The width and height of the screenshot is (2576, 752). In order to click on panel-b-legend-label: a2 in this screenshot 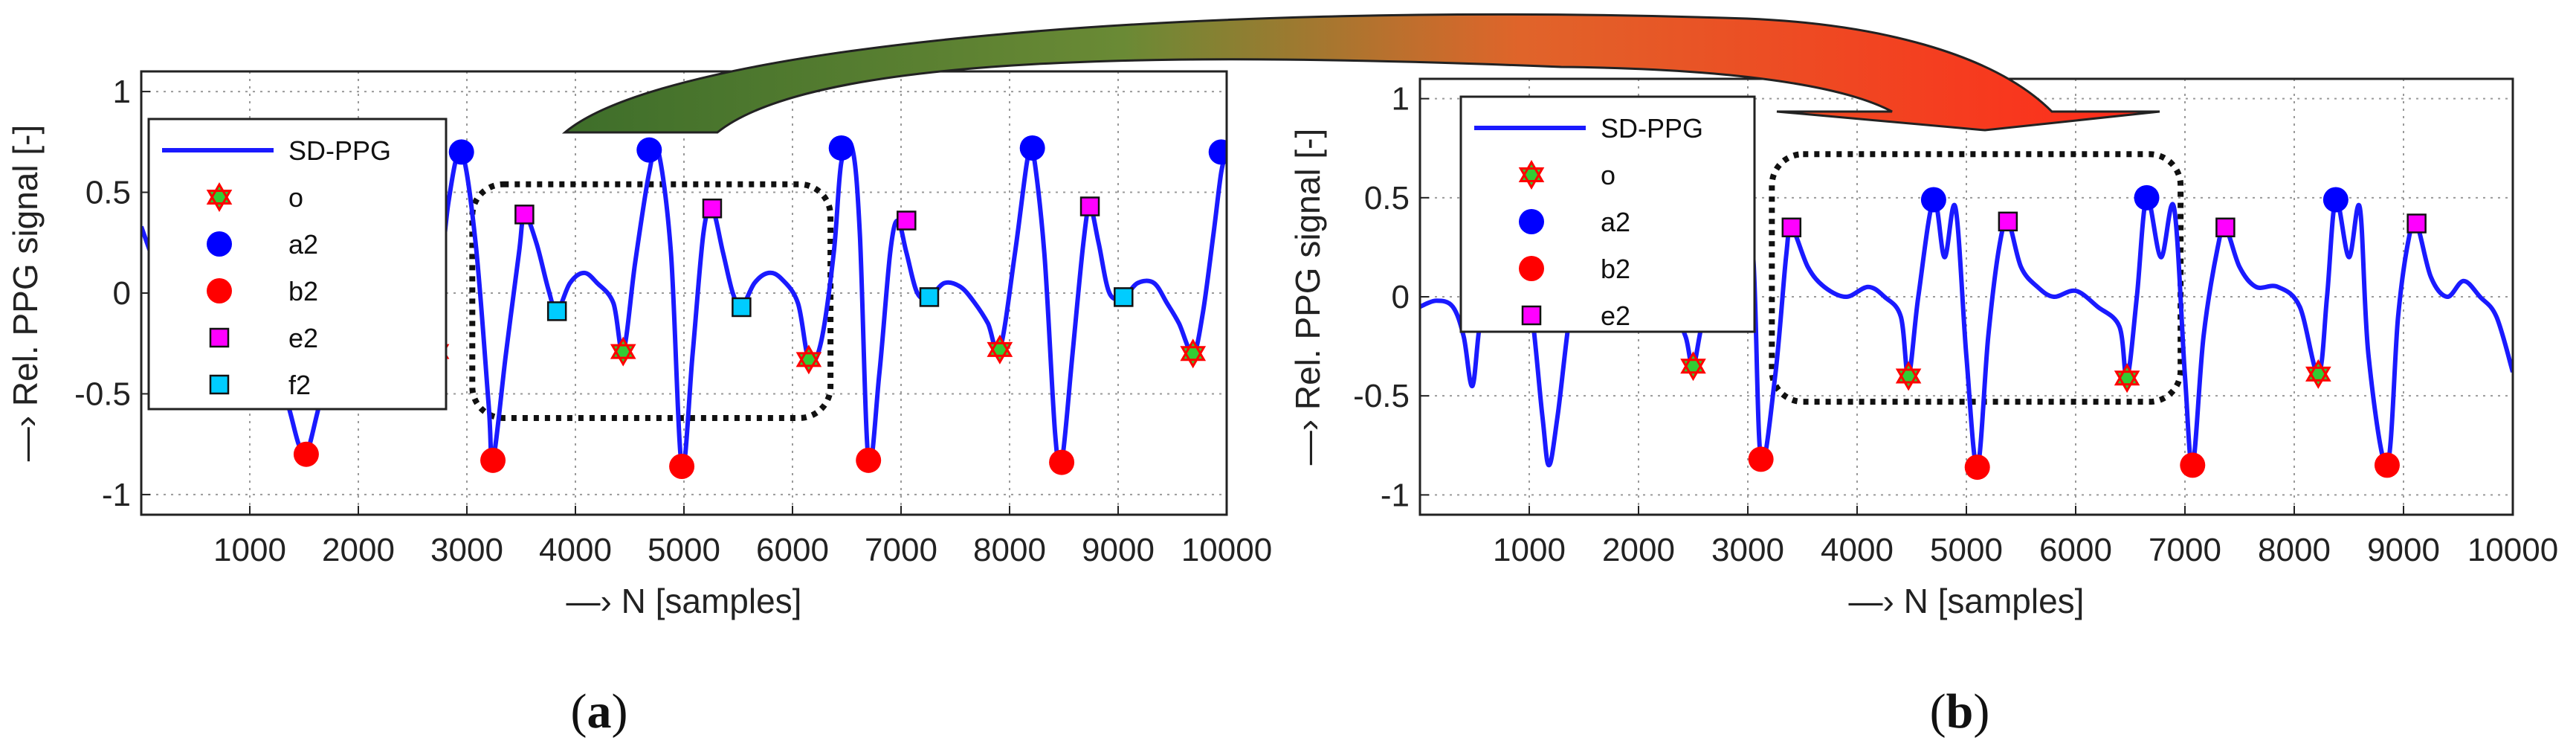, I will do `click(1615, 222)`.